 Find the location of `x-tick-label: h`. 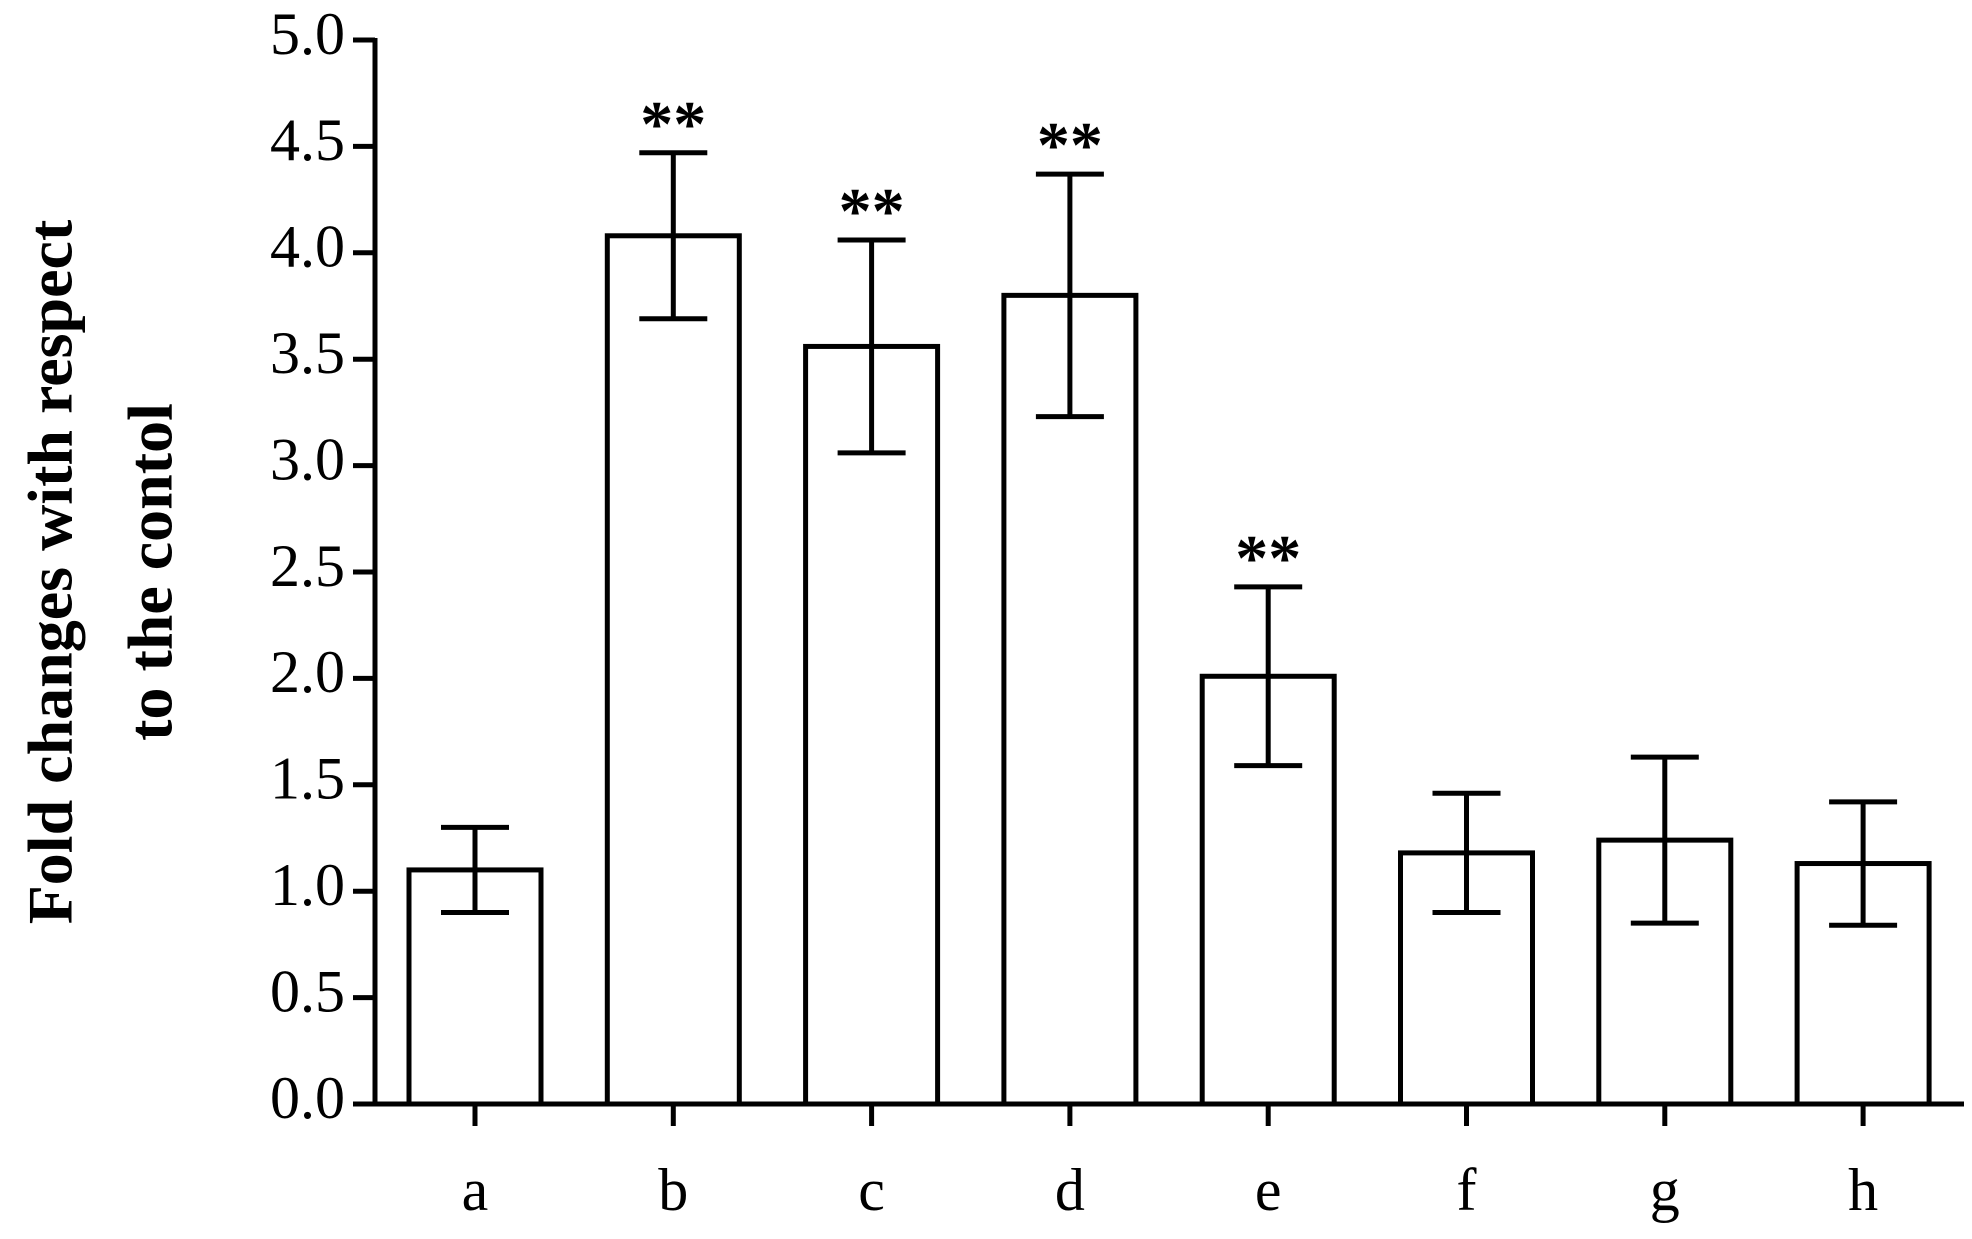

x-tick-label: h is located at coordinates (1863, 1190).